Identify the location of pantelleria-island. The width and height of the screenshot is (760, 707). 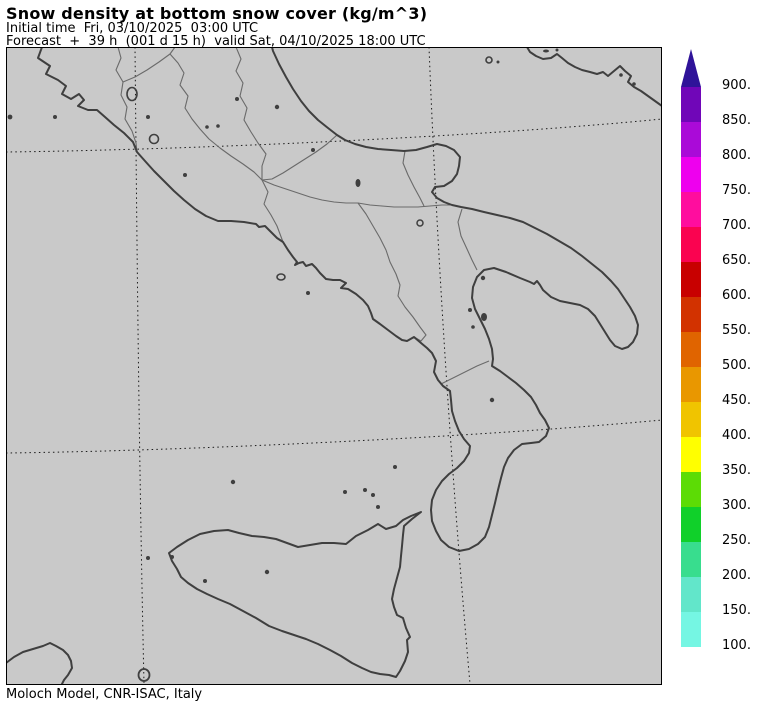
(144, 675).